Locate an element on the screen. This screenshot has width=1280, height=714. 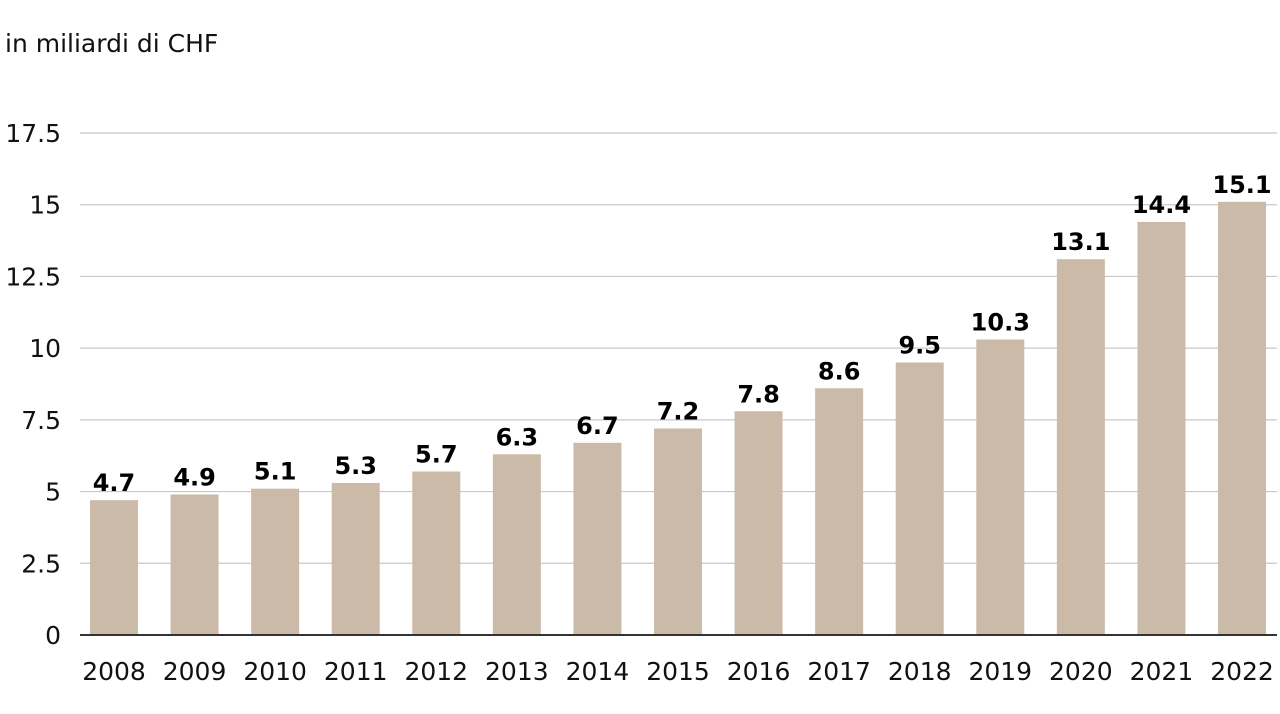
bar-2012 is located at coordinates (436, 553).